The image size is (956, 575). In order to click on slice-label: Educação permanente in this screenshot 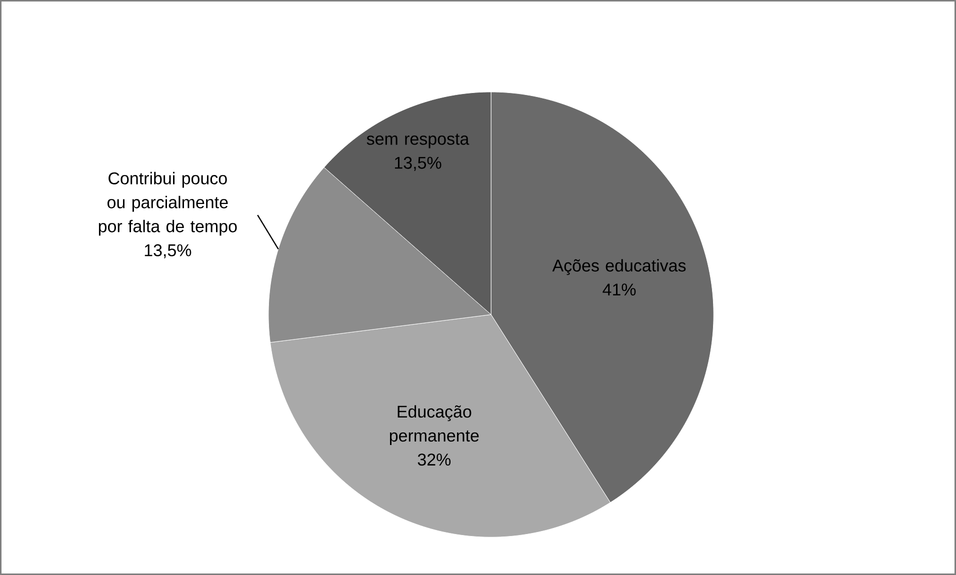, I will do `click(434, 425)`.